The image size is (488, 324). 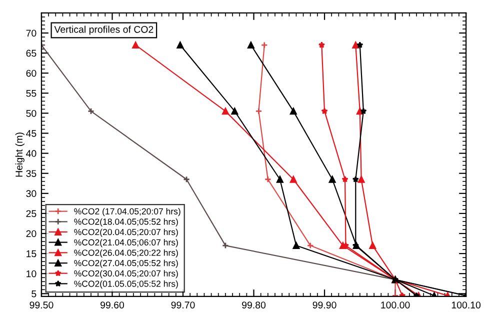 What do you see at coordinates (126, 284) in the screenshot?
I see `legend-label: %CO2(01.05.05;05:52 hrs)` at bounding box center [126, 284].